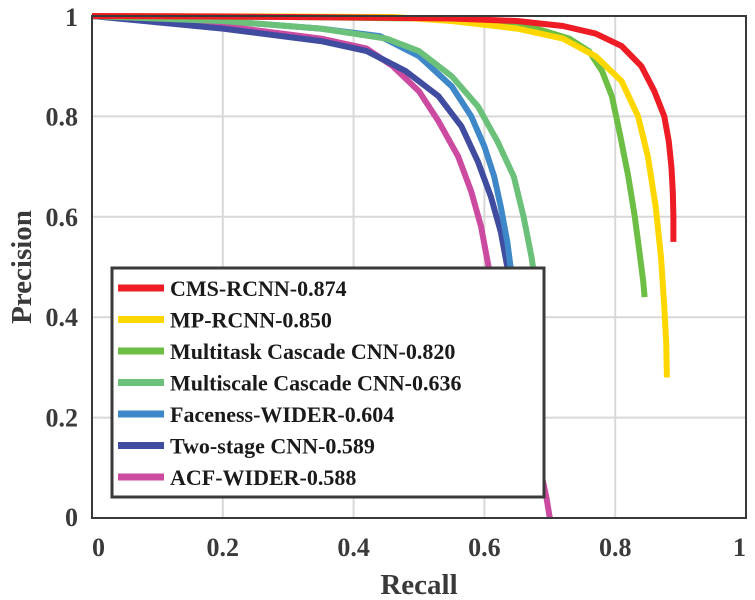 The image size is (755, 600). Describe the element at coordinates (62, 217) in the screenshot. I see `y-tick-label: 0.6` at that location.